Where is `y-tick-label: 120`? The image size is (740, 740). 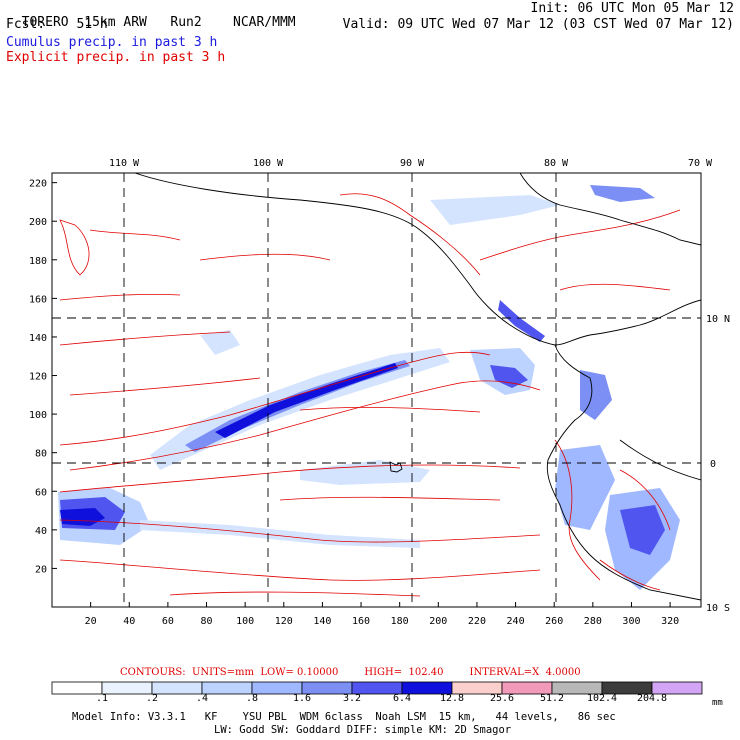
y-tick-label: 120 is located at coordinates (38, 377).